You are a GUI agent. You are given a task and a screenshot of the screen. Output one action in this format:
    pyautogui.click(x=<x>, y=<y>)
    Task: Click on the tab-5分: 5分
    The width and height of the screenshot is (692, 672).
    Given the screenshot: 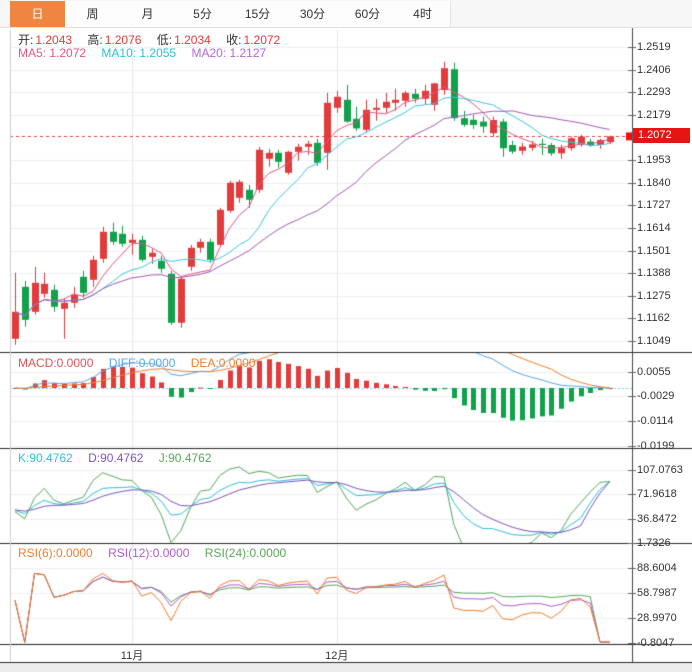 What is the action you would take?
    pyautogui.click(x=203, y=14)
    